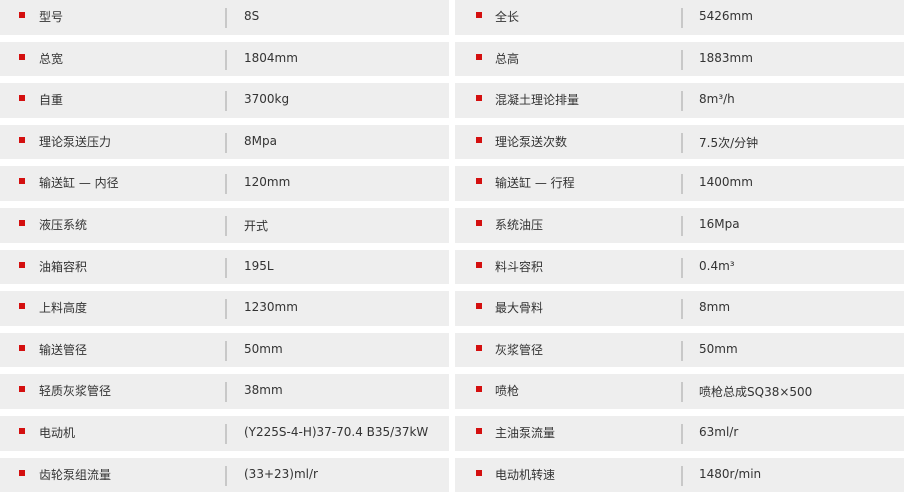 Image resolution: width=904 pixels, height=498 pixels. What do you see at coordinates (63, 308) in the screenshot?
I see `spec-label: 上料高度` at bounding box center [63, 308].